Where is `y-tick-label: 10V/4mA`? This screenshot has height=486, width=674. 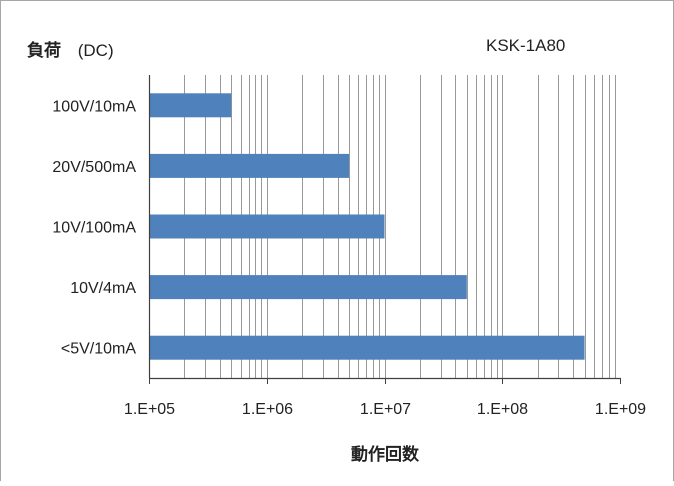
y-tick-label: 10V/4mA is located at coordinates (103, 288).